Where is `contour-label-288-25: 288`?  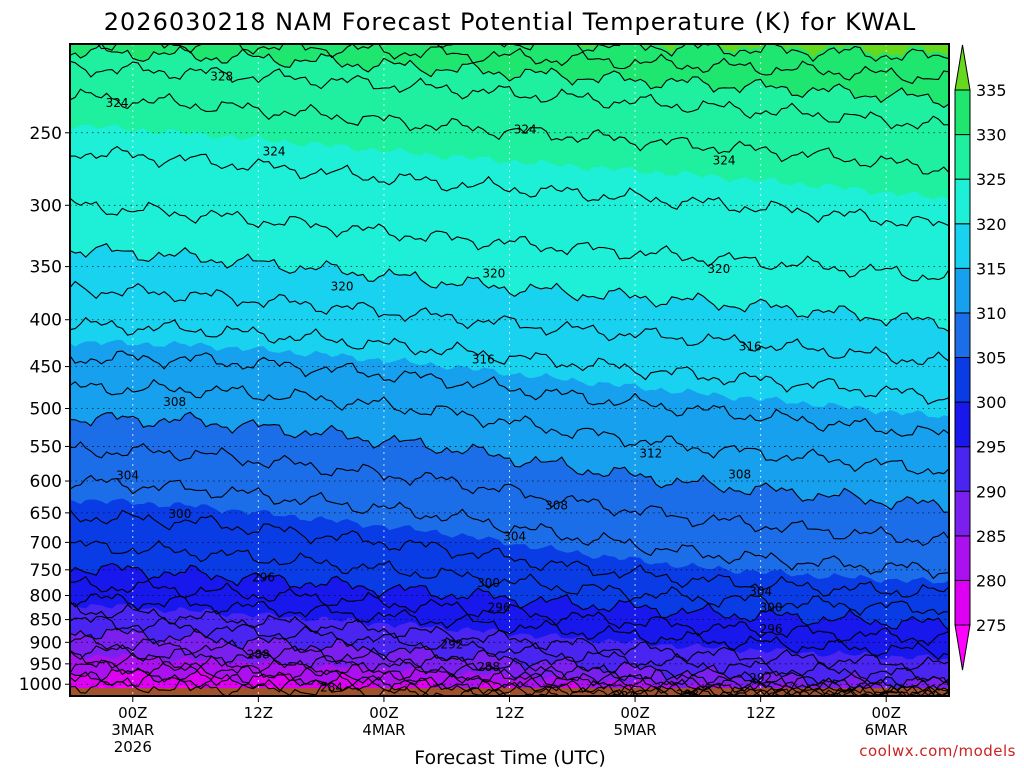 contour-label-288-25: 288 is located at coordinates (258, 655).